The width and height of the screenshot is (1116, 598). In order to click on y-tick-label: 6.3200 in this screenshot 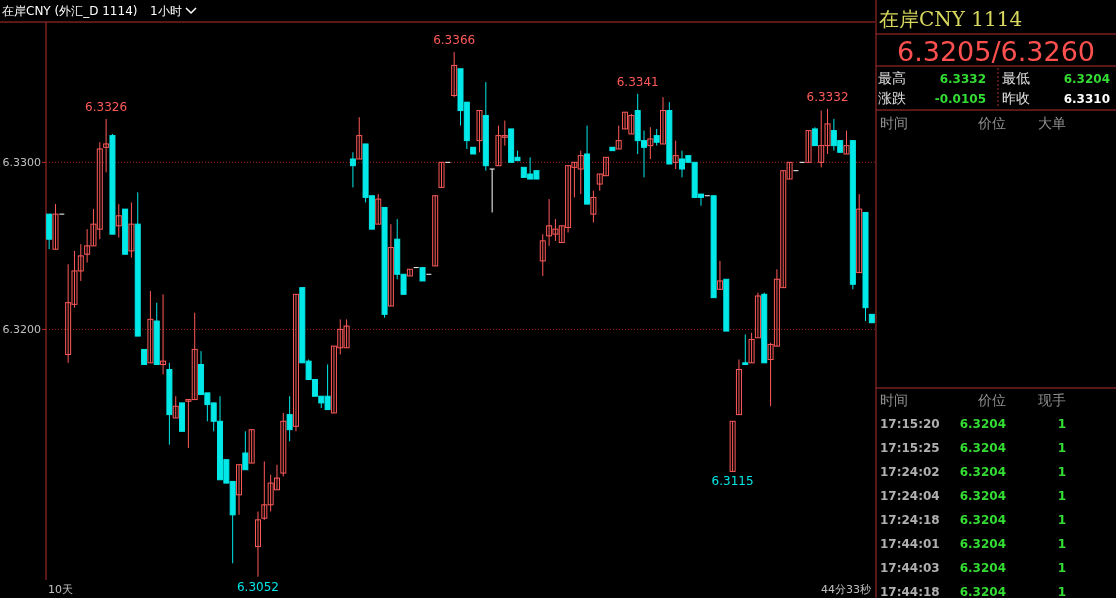, I will do `click(21, 330)`.